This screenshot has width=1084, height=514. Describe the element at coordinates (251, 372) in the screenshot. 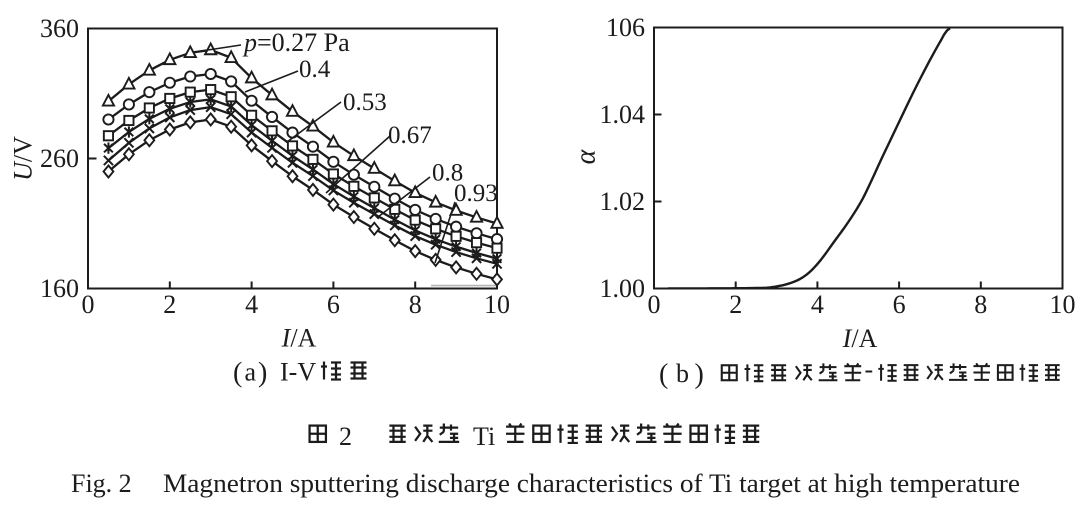

I see `svg-text: a` at that location.